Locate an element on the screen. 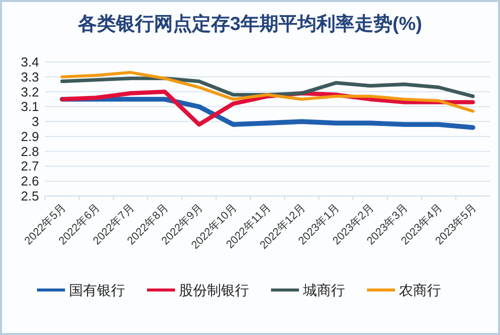 Image resolution: width=500 pixels, height=335 pixels. chart-title: 各类银行网点定存3年期平均利率走势(%) is located at coordinates (249, 24).